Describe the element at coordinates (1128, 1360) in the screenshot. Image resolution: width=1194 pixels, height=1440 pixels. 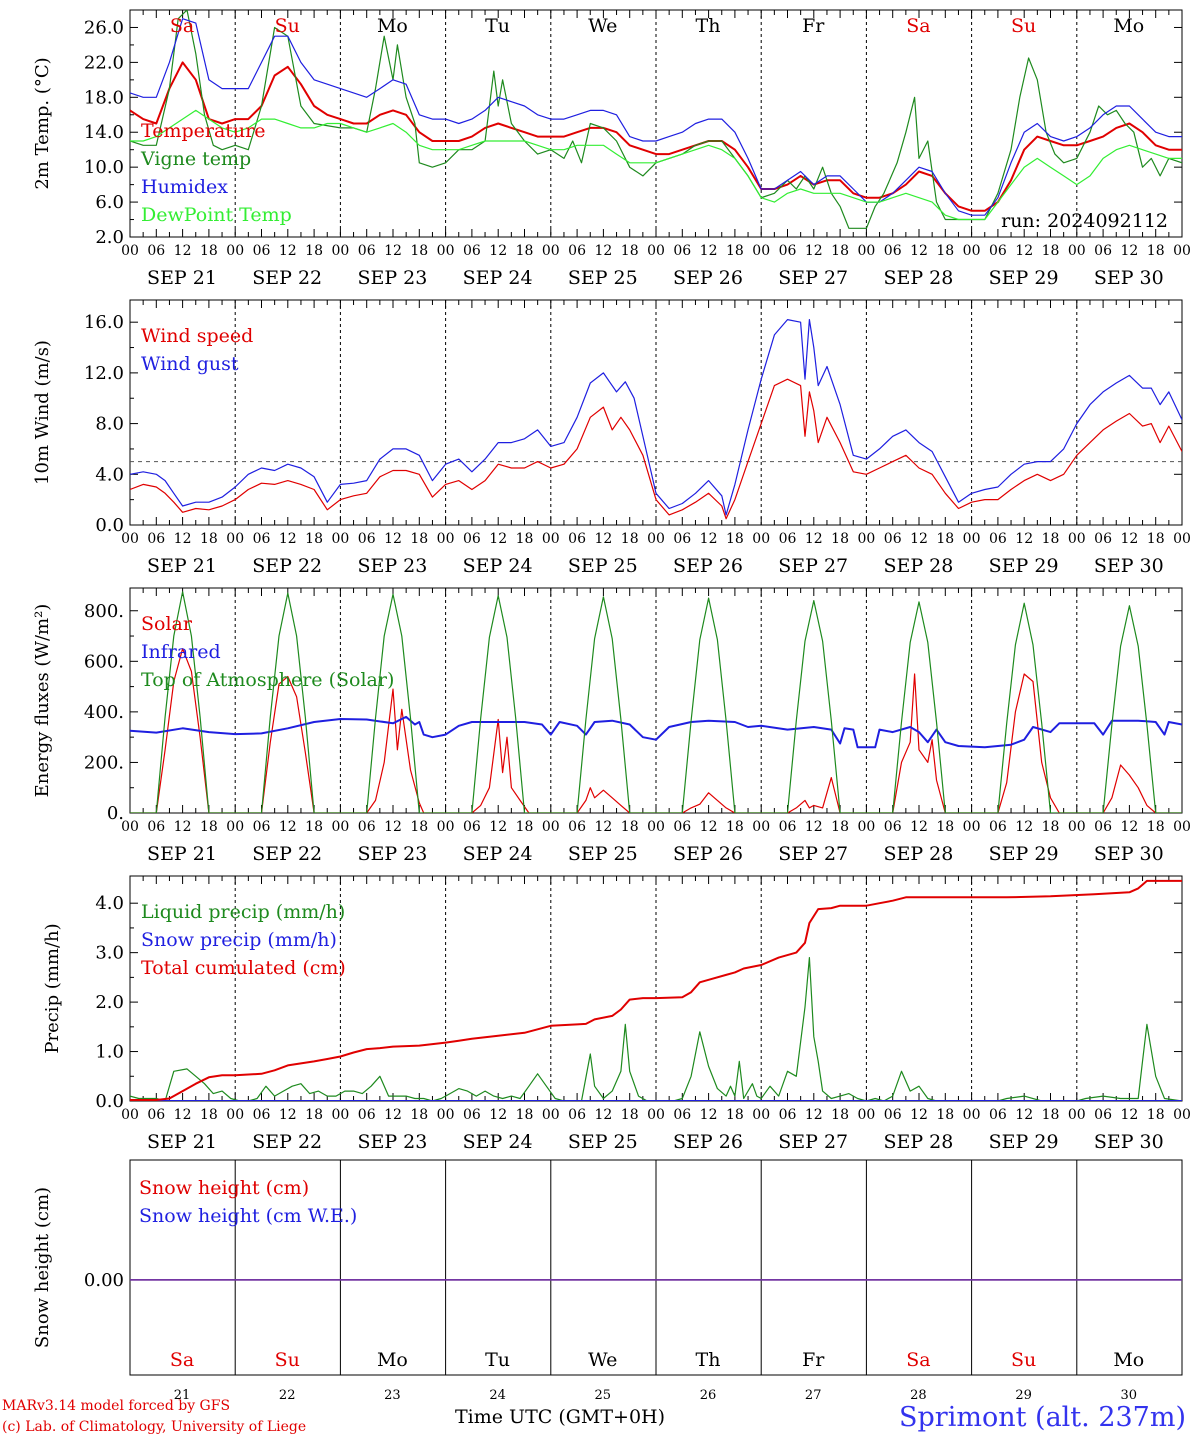
I see `weekday-label-bottom: Mo` at that location.